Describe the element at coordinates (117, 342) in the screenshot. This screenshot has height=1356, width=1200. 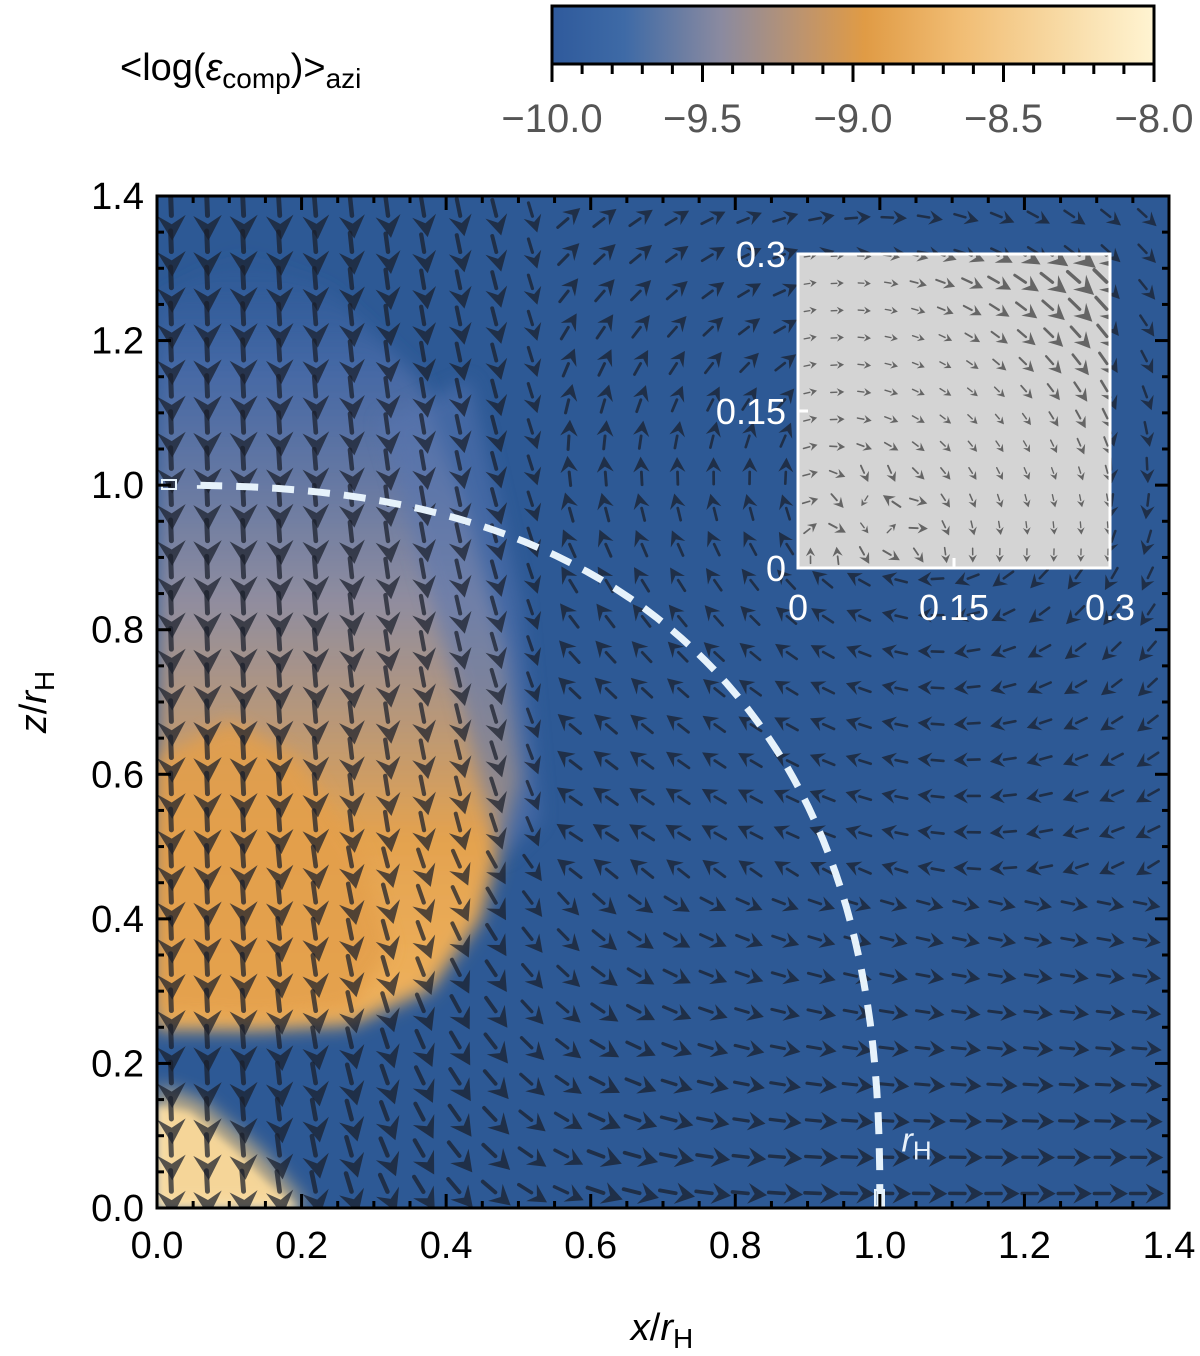
I see `y-tick-label: 1.2` at that location.